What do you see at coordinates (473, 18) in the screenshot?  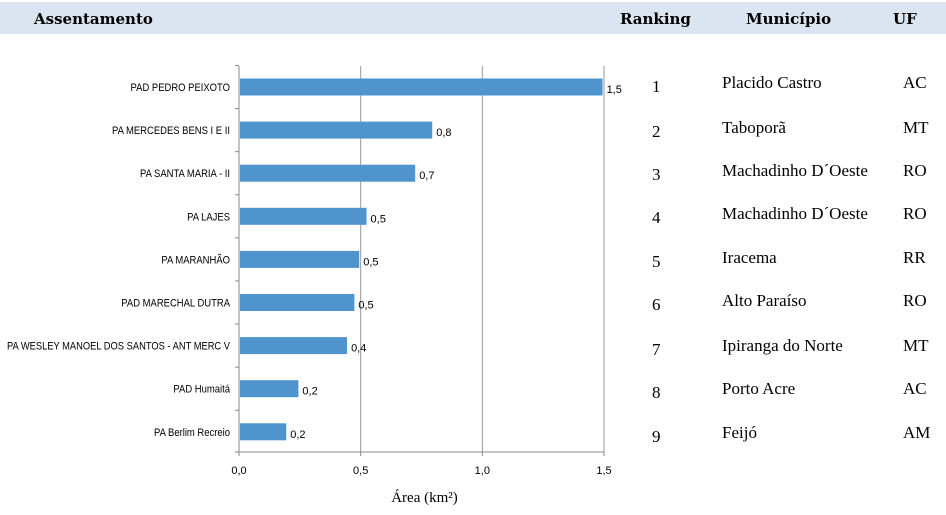 I see `table-header: Assentamento Ranking Município UF` at bounding box center [473, 18].